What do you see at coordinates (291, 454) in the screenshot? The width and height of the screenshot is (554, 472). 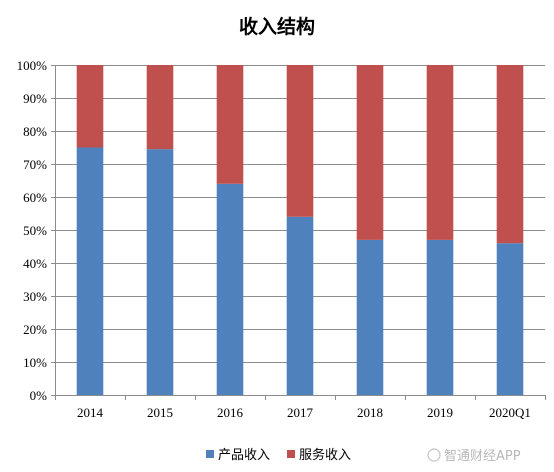 I see `legend-swatch-service` at bounding box center [291, 454].